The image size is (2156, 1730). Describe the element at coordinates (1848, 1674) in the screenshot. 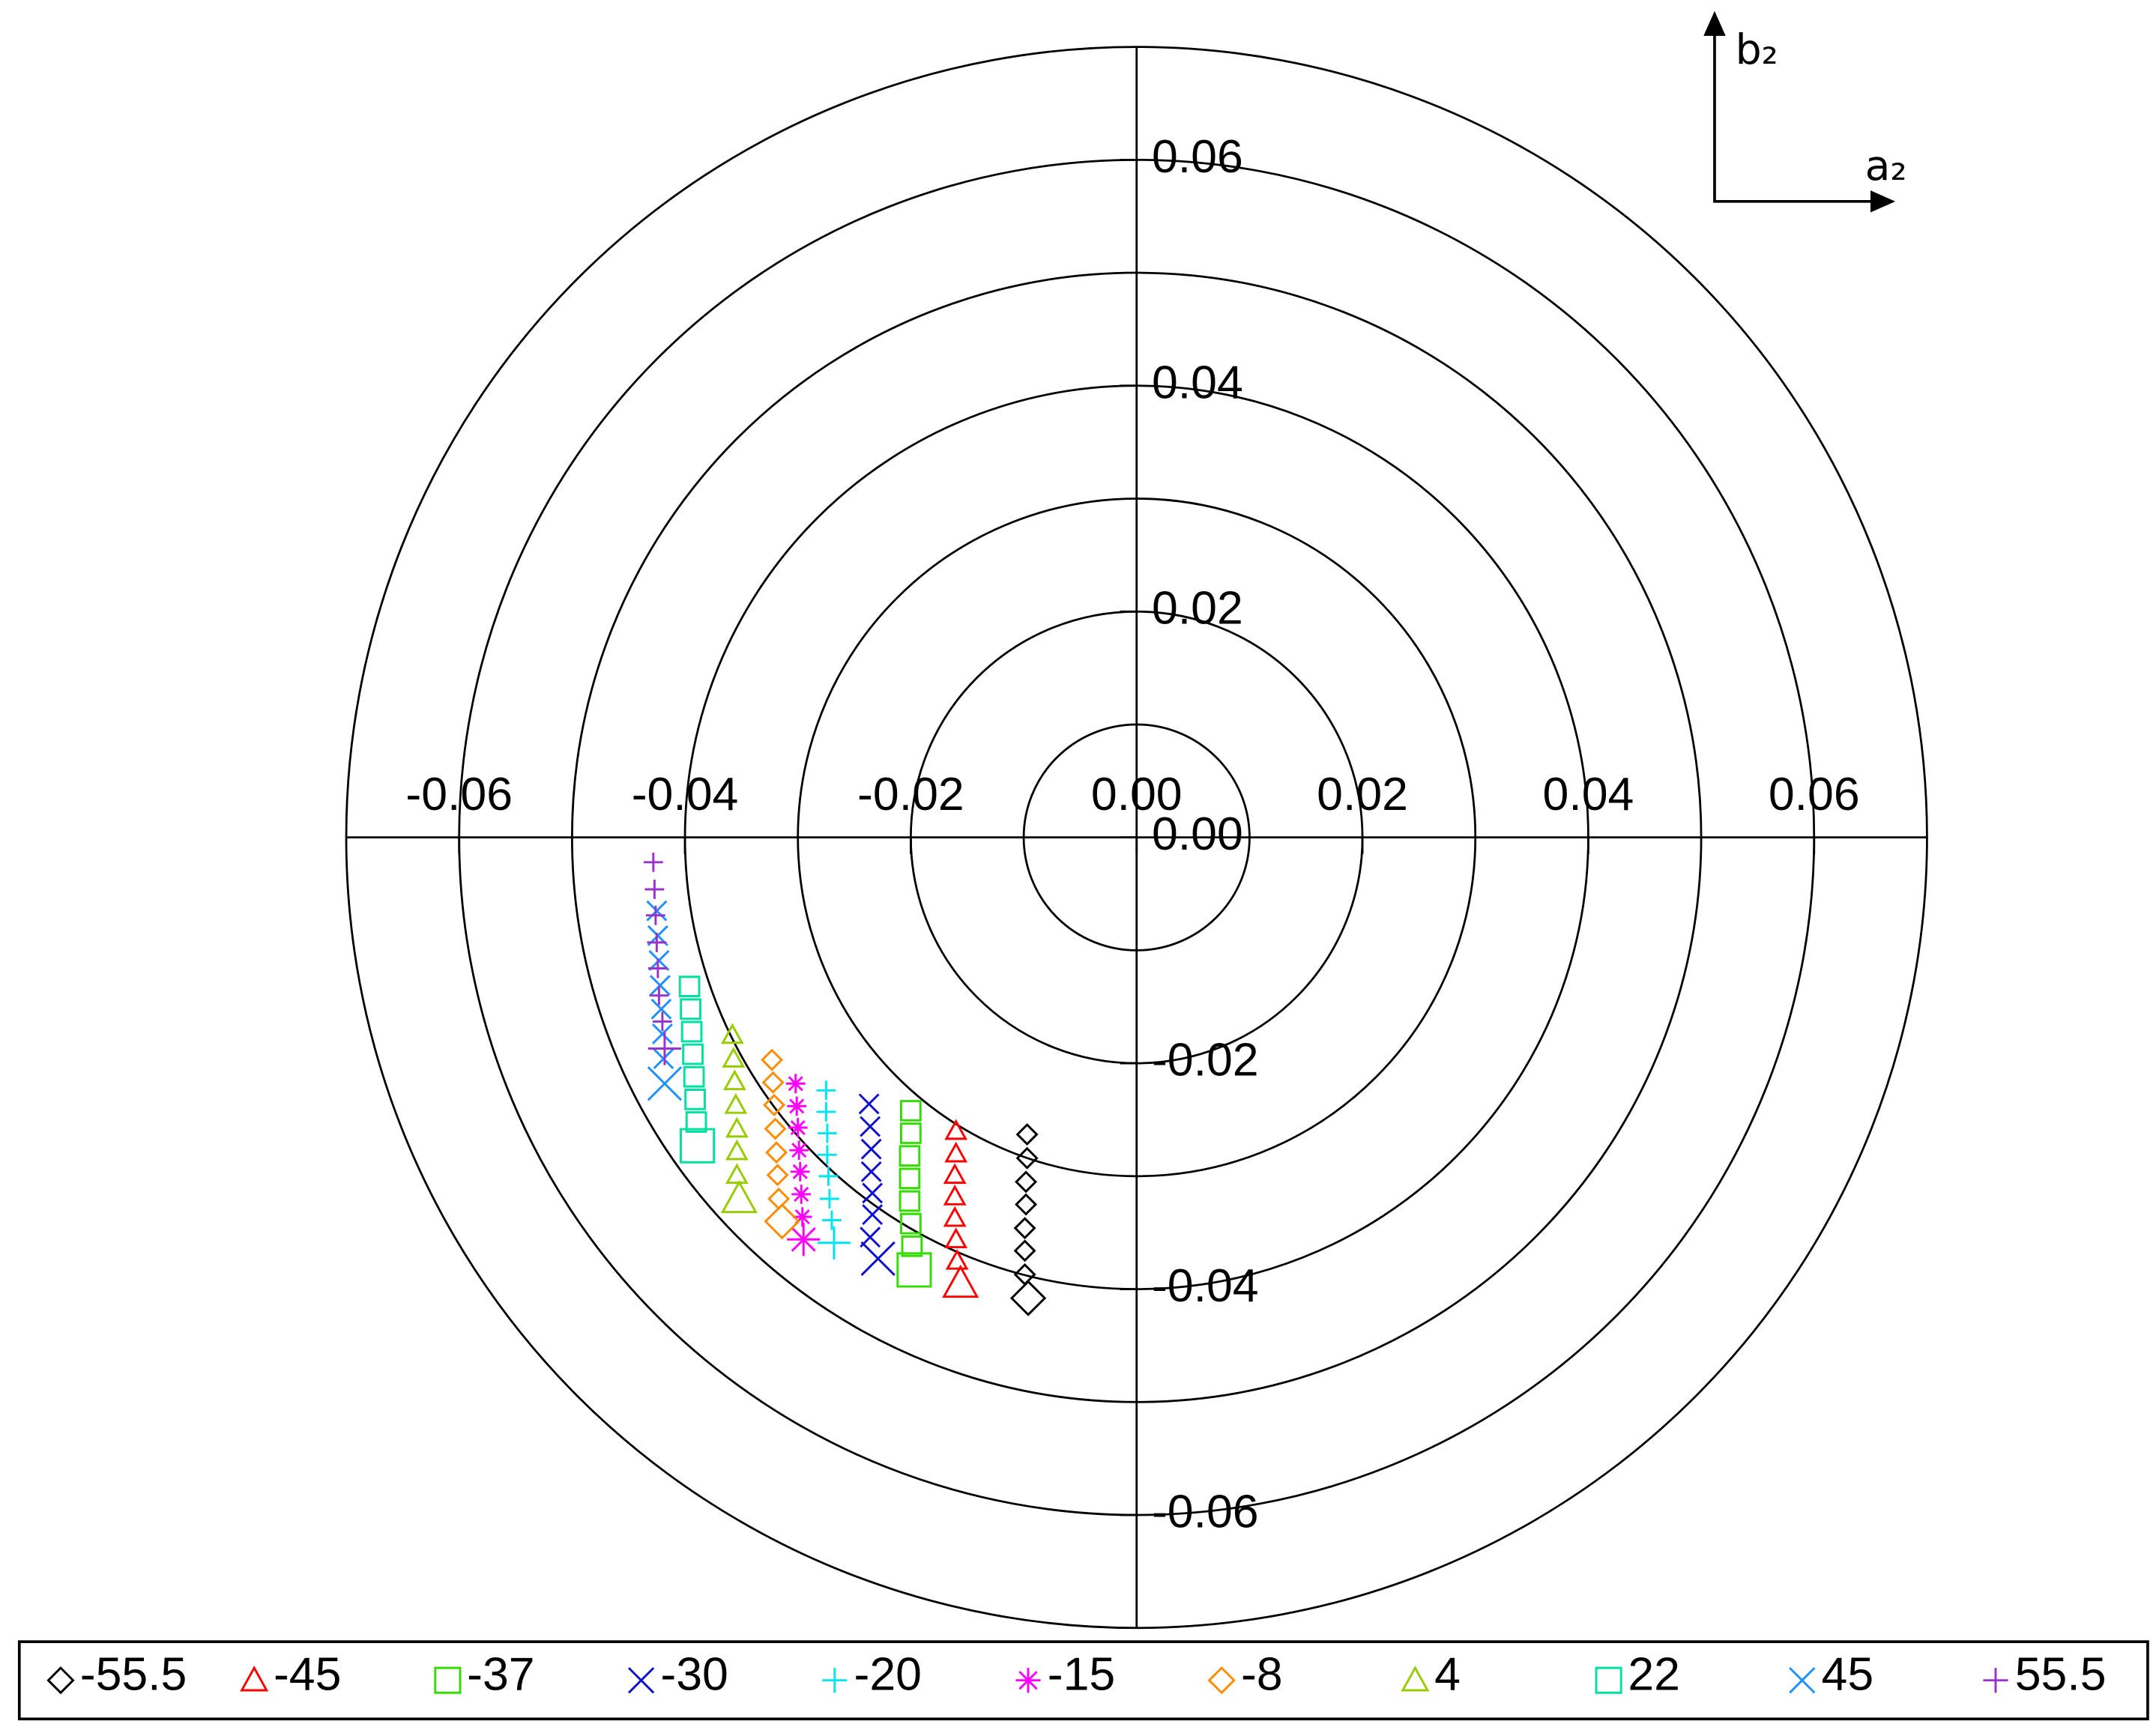

I see `legend-label: 45` at that location.